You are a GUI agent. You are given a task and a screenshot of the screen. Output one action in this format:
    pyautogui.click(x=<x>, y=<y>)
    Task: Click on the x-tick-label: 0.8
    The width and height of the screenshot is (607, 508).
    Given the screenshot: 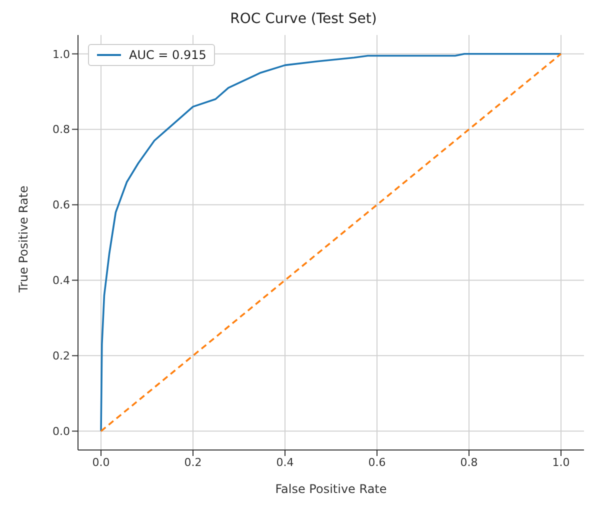 What is the action you would take?
    pyautogui.click(x=469, y=462)
    